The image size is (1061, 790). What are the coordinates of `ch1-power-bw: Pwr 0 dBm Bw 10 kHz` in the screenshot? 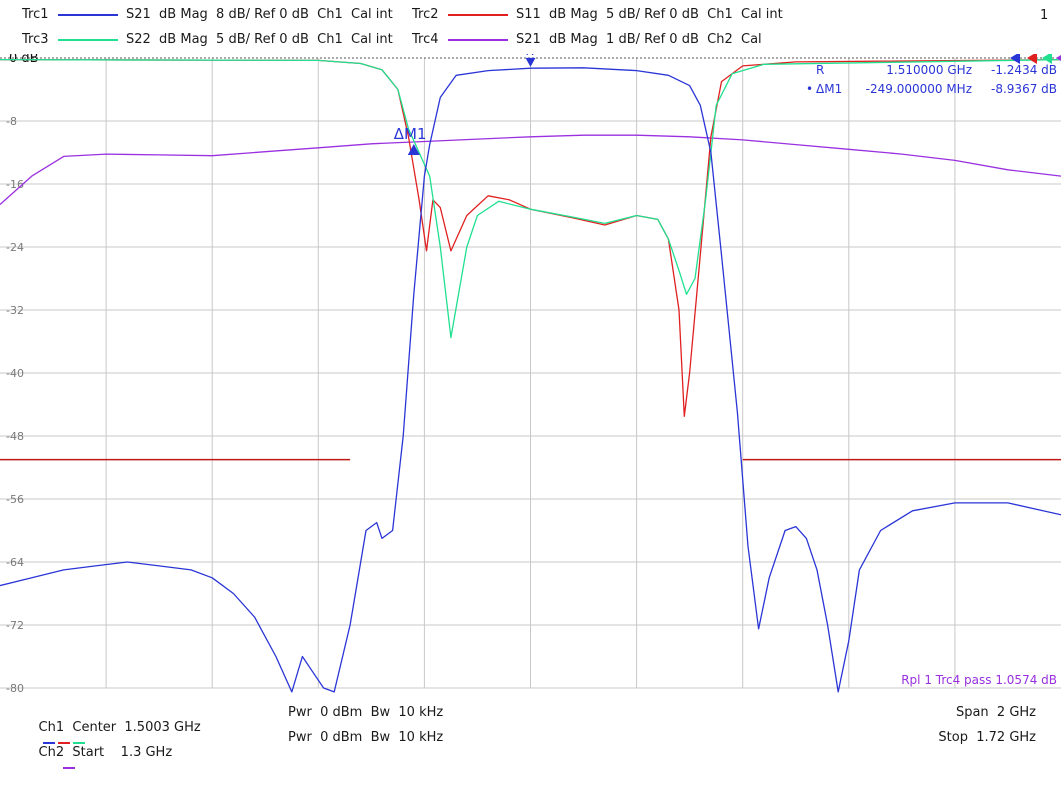 It's located at (366, 712).